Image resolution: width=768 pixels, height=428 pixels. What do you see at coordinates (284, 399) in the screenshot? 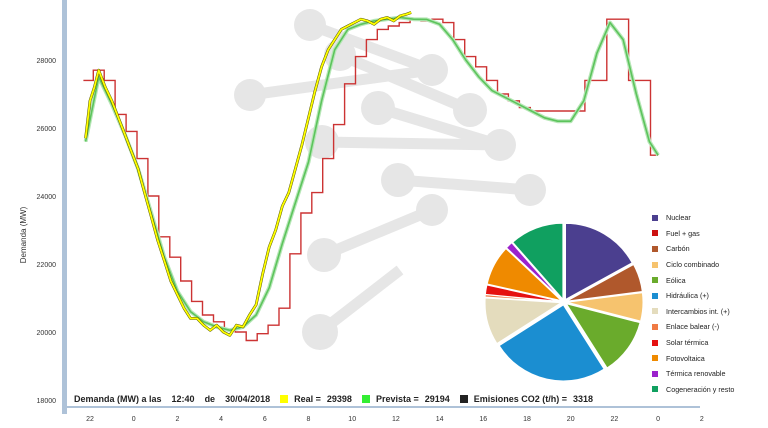
I see `real-swatch` at bounding box center [284, 399].